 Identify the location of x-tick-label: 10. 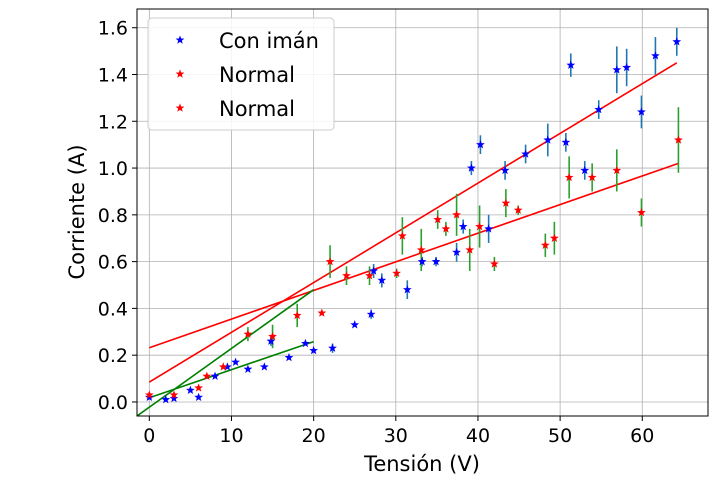
(231, 436).